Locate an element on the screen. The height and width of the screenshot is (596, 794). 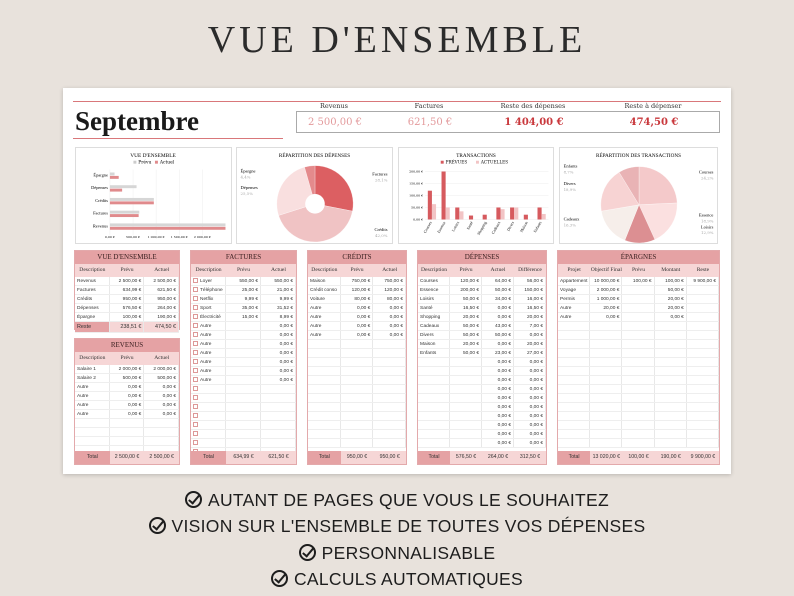
table-cell: Enfants is located at coordinates (434, 353).